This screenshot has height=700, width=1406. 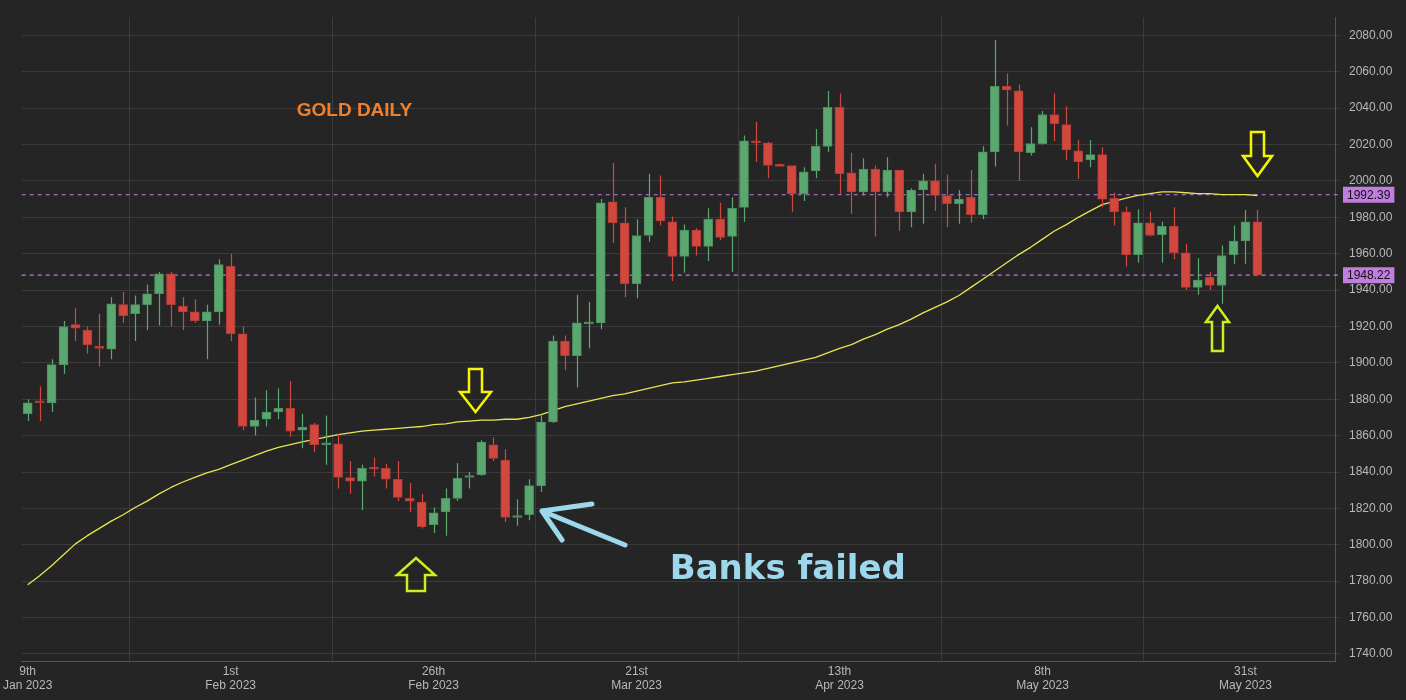 What do you see at coordinates (434, 678) in the screenshot?
I see `x-tick-label: 26th Feb 2023` at bounding box center [434, 678].